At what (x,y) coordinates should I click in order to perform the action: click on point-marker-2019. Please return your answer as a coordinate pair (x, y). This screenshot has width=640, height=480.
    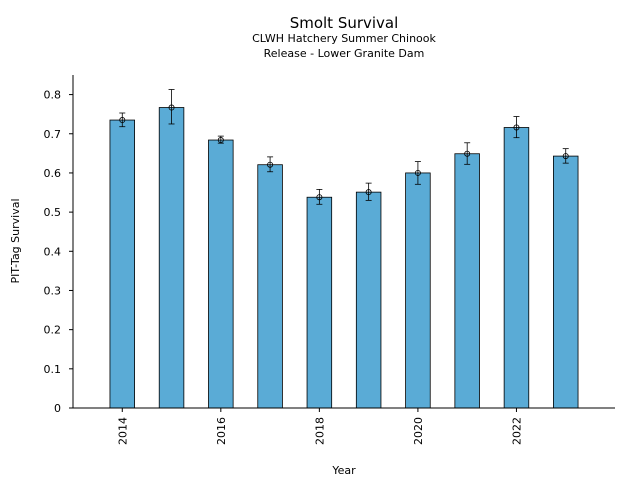
    Looking at the image, I should click on (368, 192).